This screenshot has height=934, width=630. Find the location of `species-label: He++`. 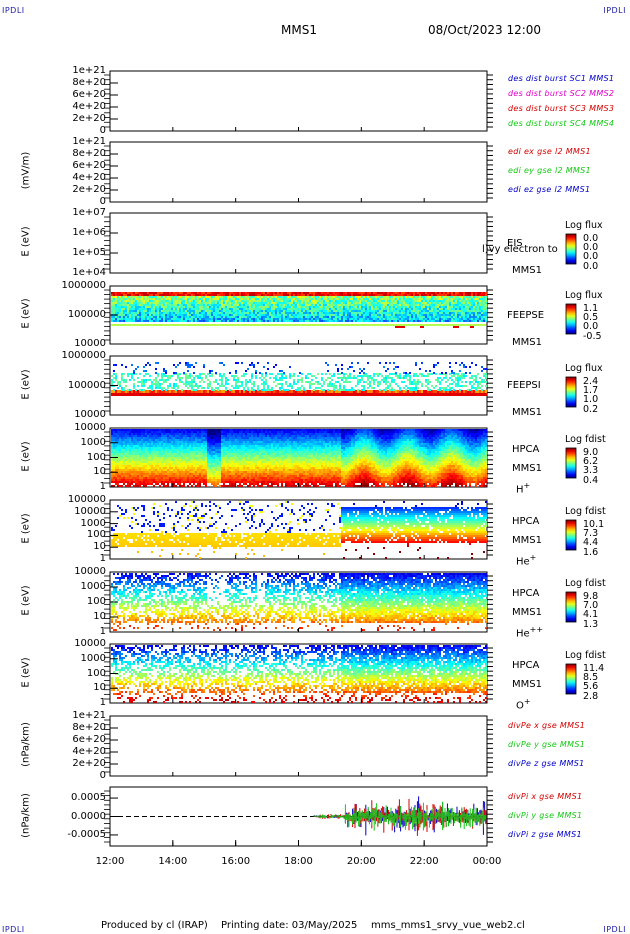

species-label: He++ is located at coordinates (530, 632).